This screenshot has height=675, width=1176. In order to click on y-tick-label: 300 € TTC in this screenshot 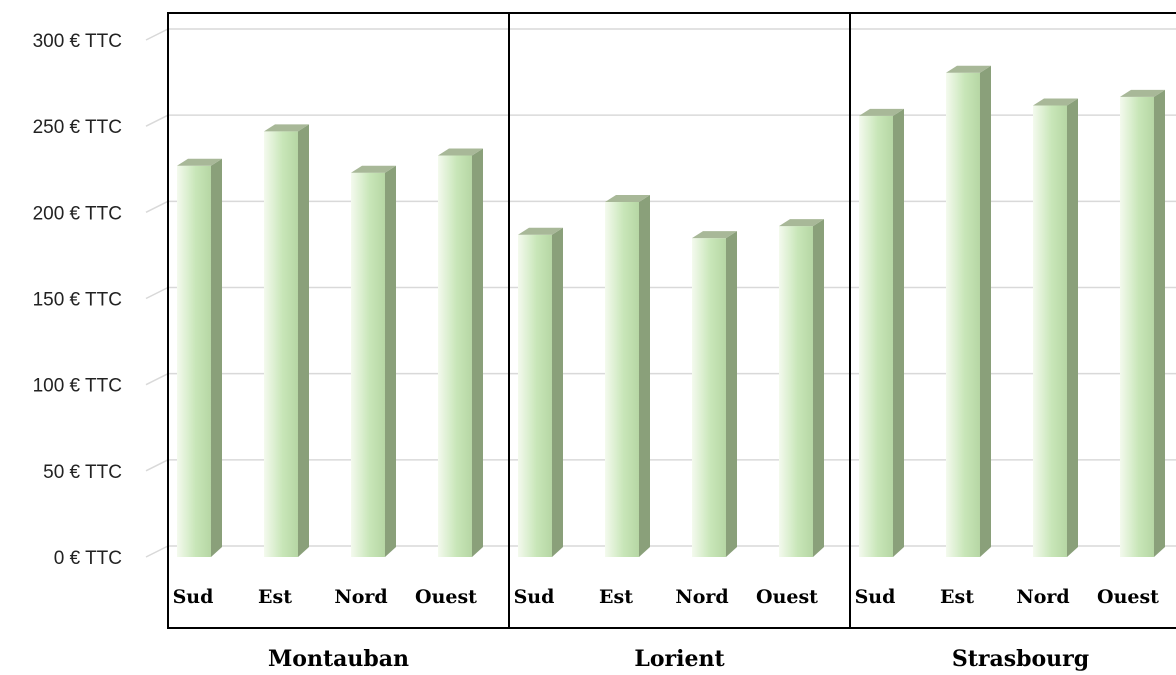, I will do `click(77, 41)`.